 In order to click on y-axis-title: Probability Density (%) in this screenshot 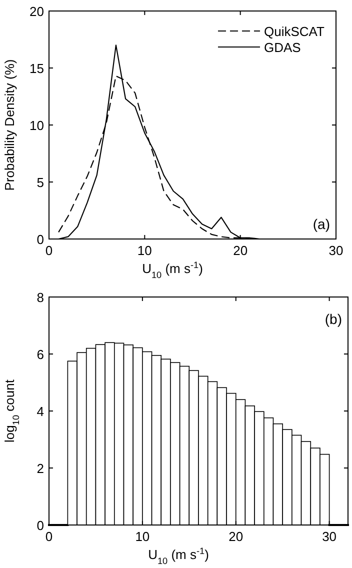, I will do `click(9, 125)`.